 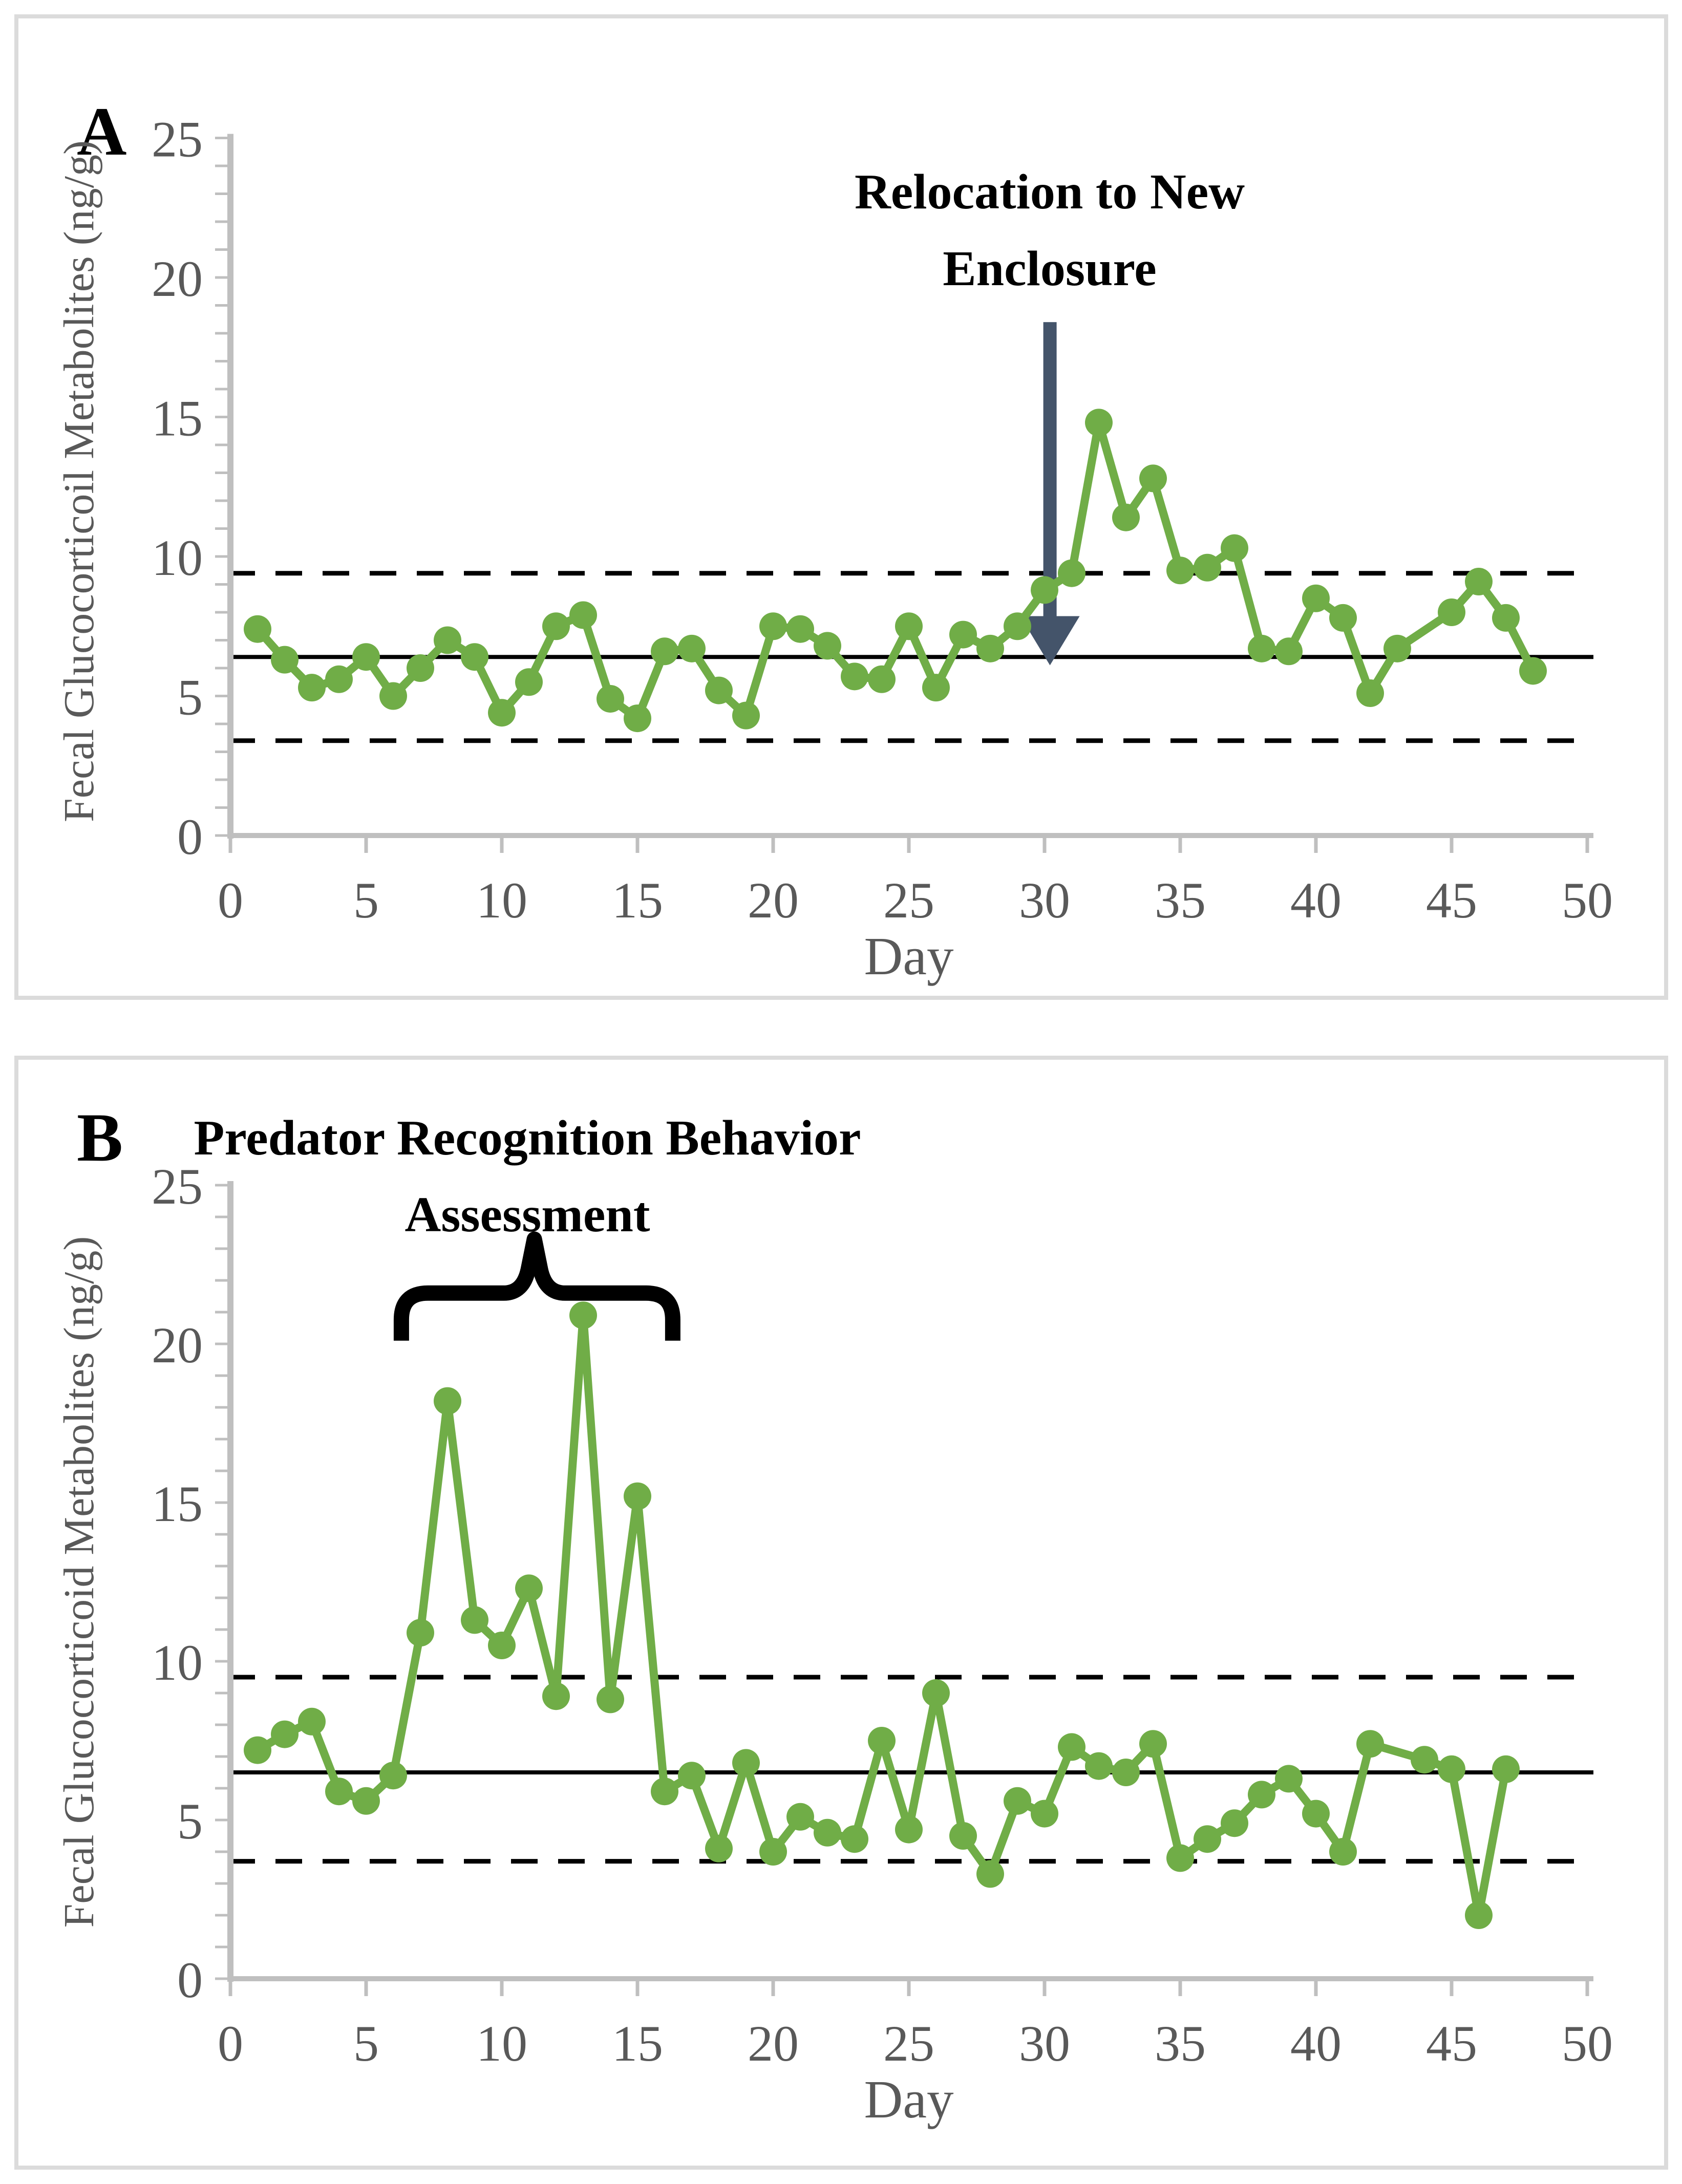 What do you see at coordinates (908, 2044) in the screenshot?
I see `x-tick-label-b-25: 25` at bounding box center [908, 2044].